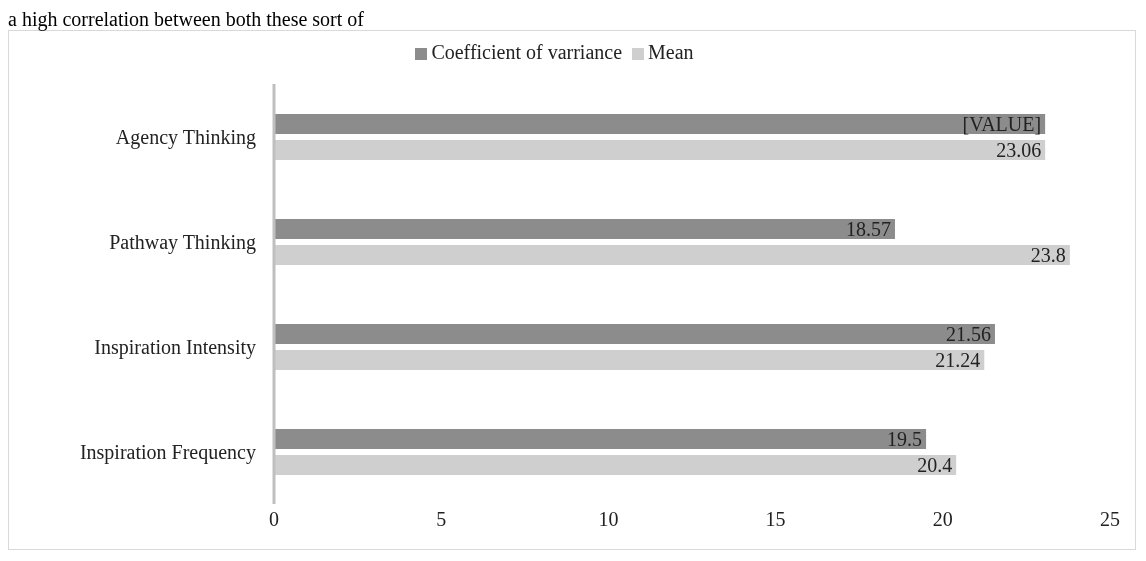 The width and height of the screenshot is (1146, 561). Describe the element at coordinates (905, 439) in the screenshot. I see `data-label: 19.5` at that location.